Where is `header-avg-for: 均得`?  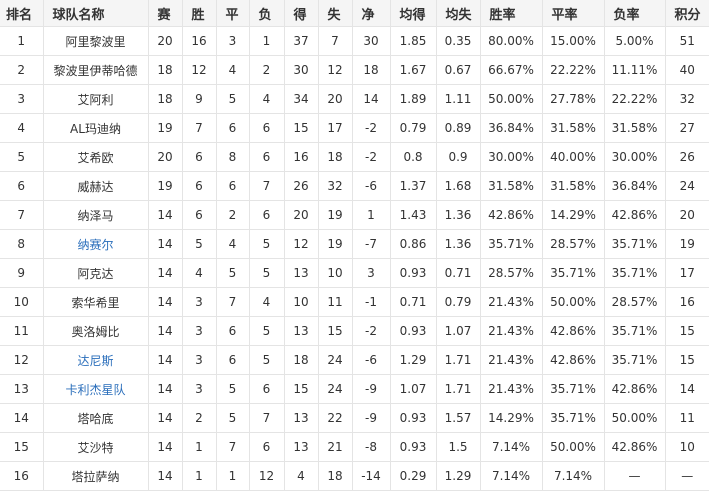
header-avg-for: 均得 is located at coordinates (413, 13).